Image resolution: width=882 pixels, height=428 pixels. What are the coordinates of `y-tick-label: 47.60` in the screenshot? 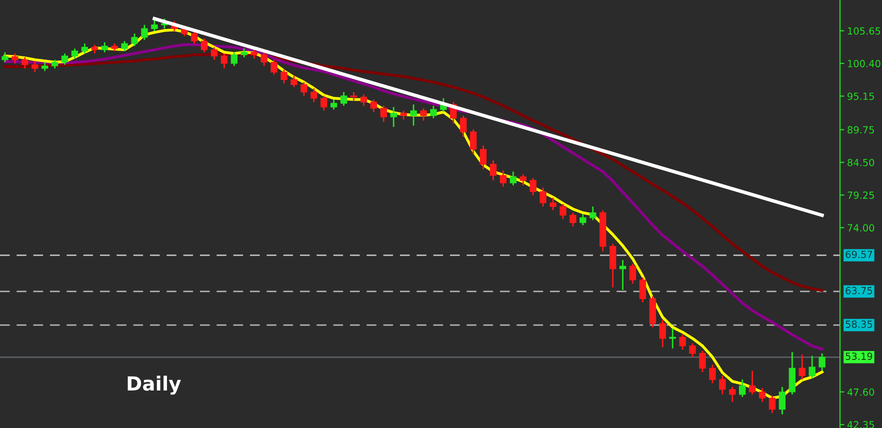 It's located at (860, 392).